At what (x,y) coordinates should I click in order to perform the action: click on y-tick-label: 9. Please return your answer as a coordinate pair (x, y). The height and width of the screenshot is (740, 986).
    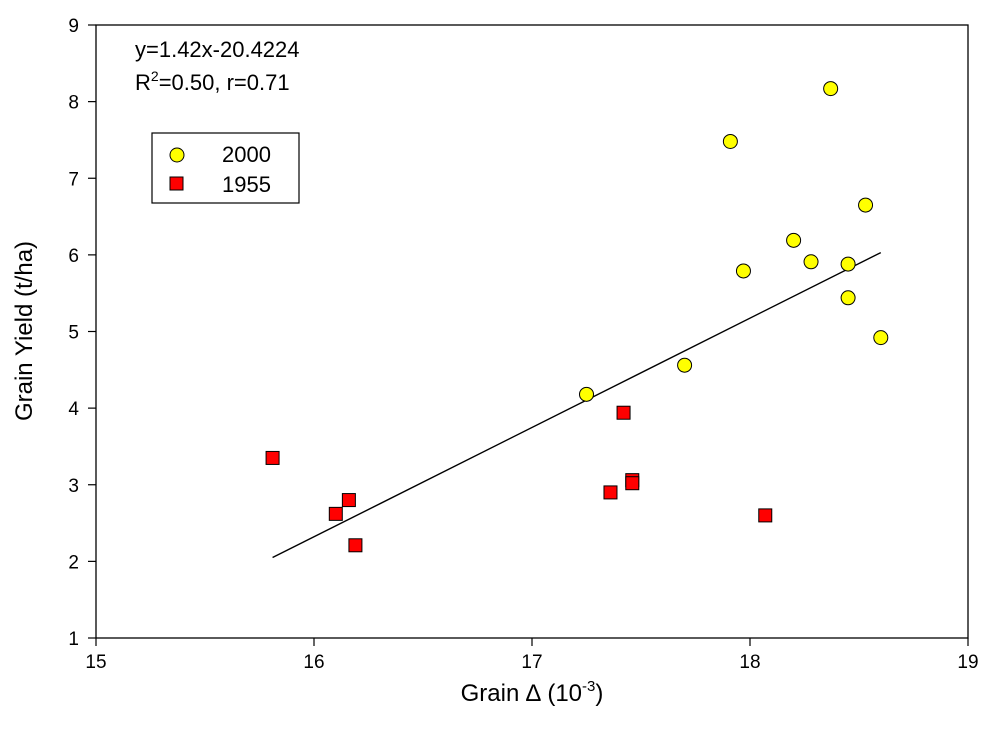
    Looking at the image, I should click on (73, 26).